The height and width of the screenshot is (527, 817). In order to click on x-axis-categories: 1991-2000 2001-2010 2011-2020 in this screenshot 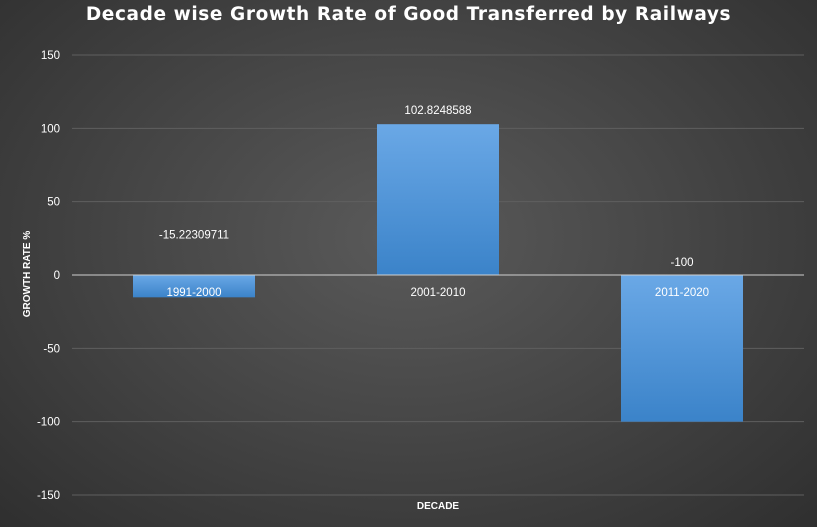, I will do `click(438, 293)`.